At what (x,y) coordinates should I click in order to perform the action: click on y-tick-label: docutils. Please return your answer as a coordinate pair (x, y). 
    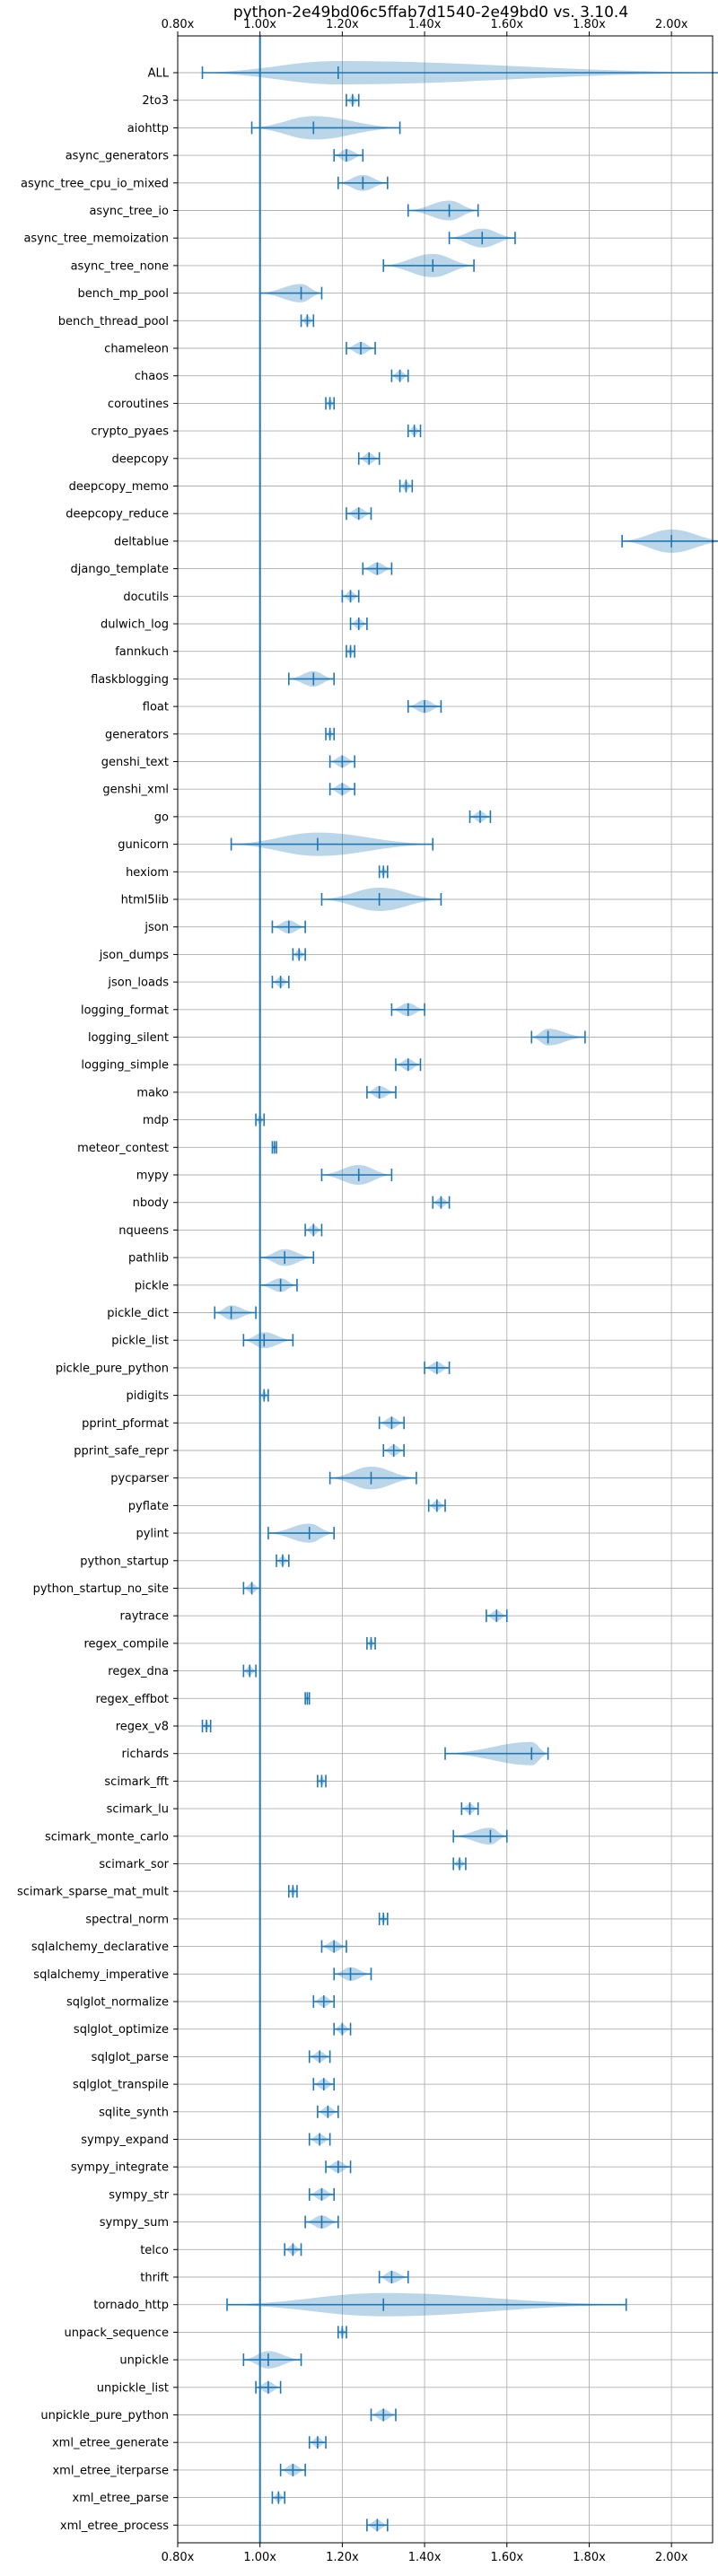
    Looking at the image, I should click on (146, 597).